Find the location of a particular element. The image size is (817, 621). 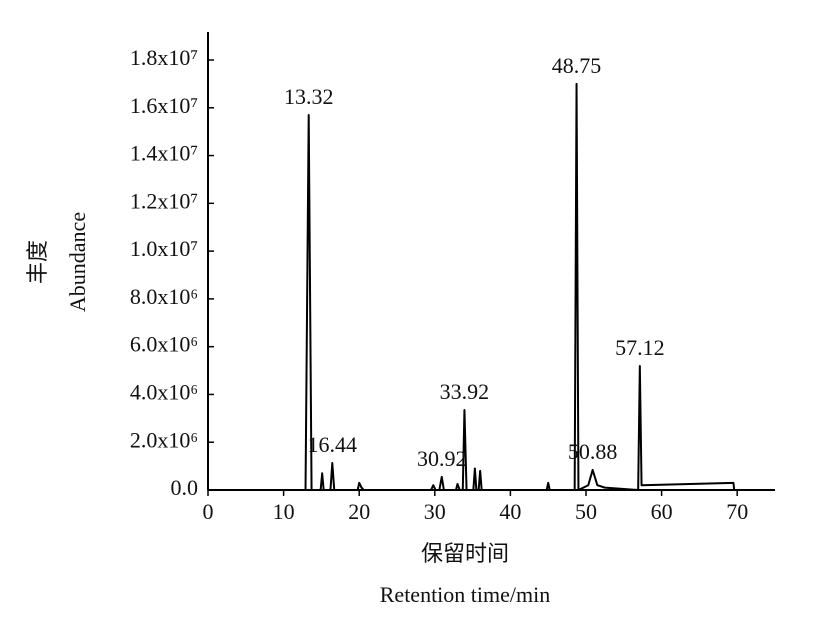

y-axis-label: 丰度 is located at coordinates (37, 262).